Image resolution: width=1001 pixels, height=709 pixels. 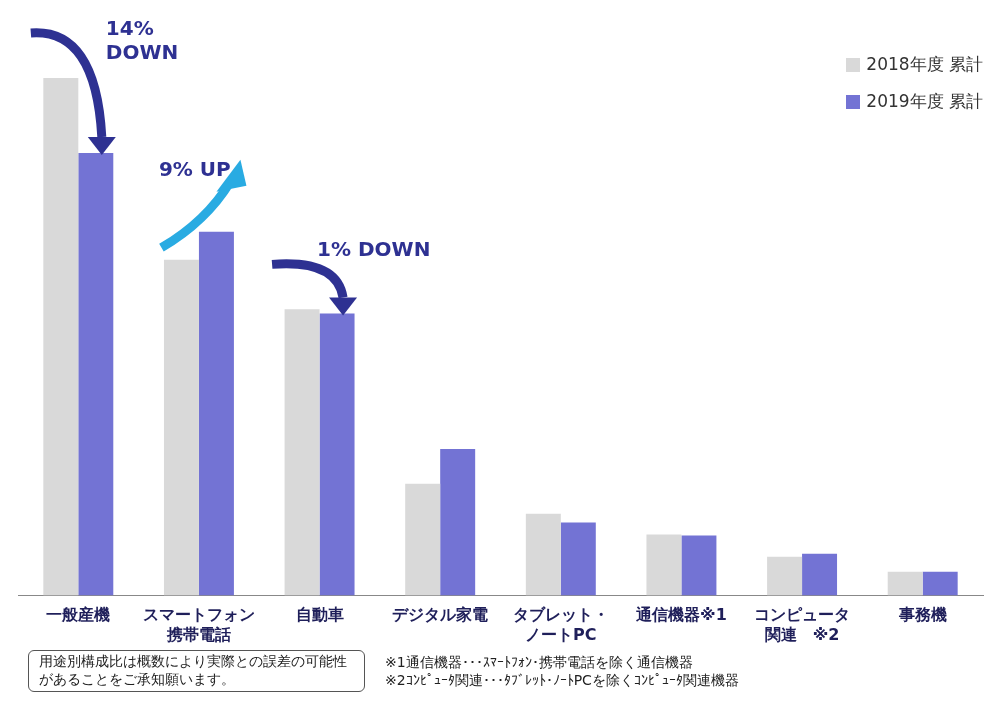 I want to click on x-tick-label: 通信機器※1, so click(x=681, y=615).